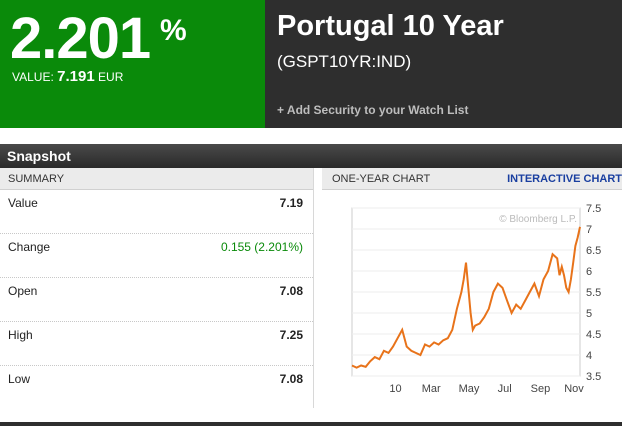  Describe the element at coordinates (111, 77) in the screenshot. I see `currency: EUR` at that location.